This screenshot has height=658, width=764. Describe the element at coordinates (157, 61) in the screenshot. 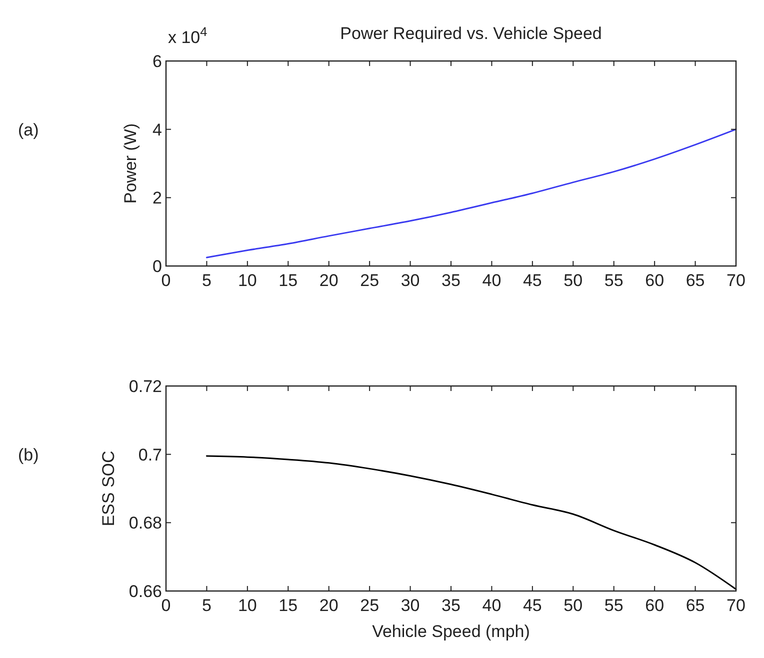

I see `y-tick-label: 6` at that location.